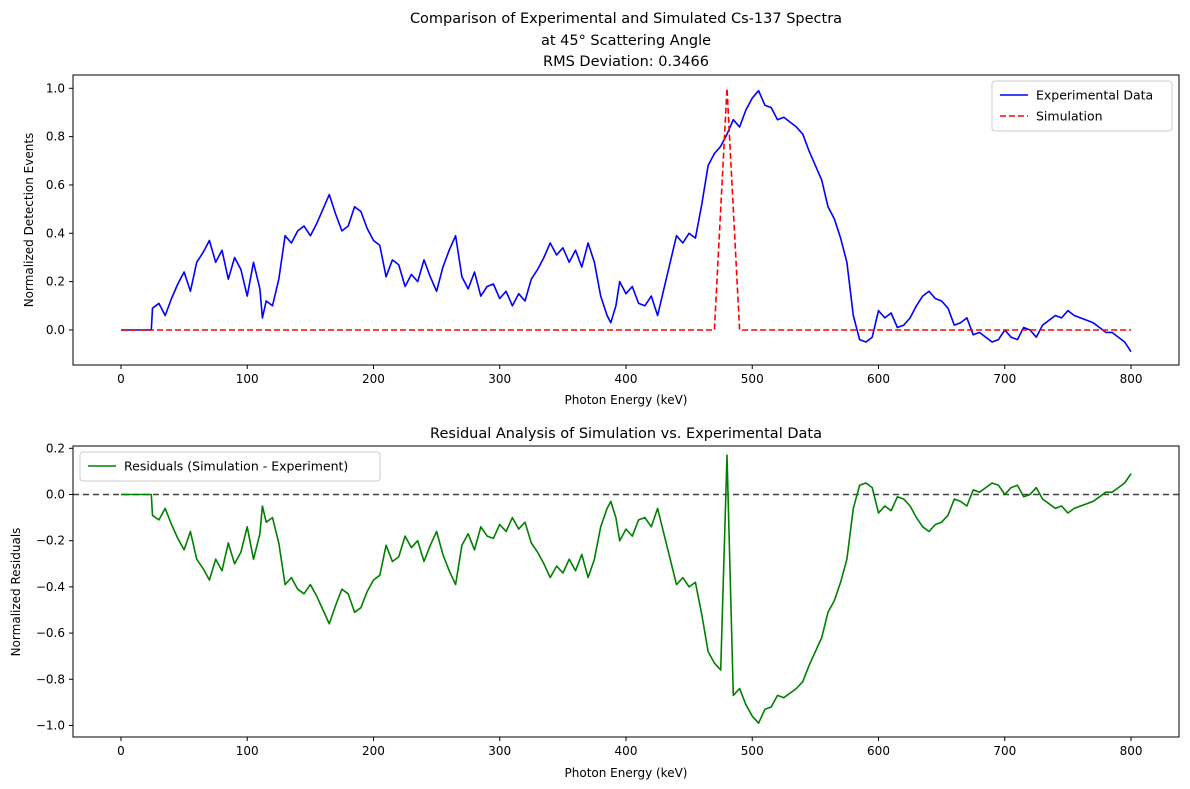  What do you see at coordinates (16, 592) in the screenshot?
I see `residual-plot-y-axis-label: Normalized Residuals` at bounding box center [16, 592].